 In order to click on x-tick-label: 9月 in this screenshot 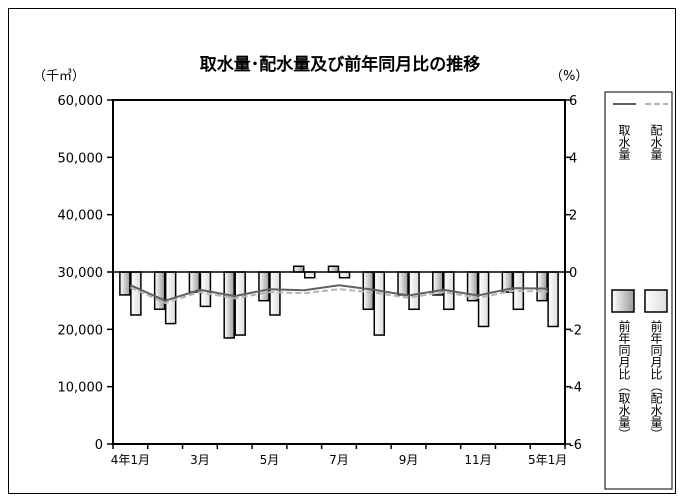, I will do `click(409, 460)`.